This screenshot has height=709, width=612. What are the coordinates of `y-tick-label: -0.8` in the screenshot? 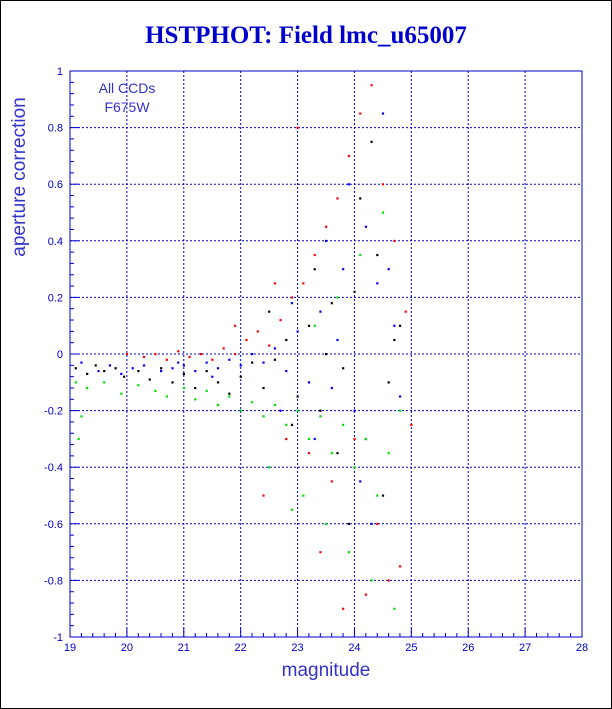 It's located at (53, 581).